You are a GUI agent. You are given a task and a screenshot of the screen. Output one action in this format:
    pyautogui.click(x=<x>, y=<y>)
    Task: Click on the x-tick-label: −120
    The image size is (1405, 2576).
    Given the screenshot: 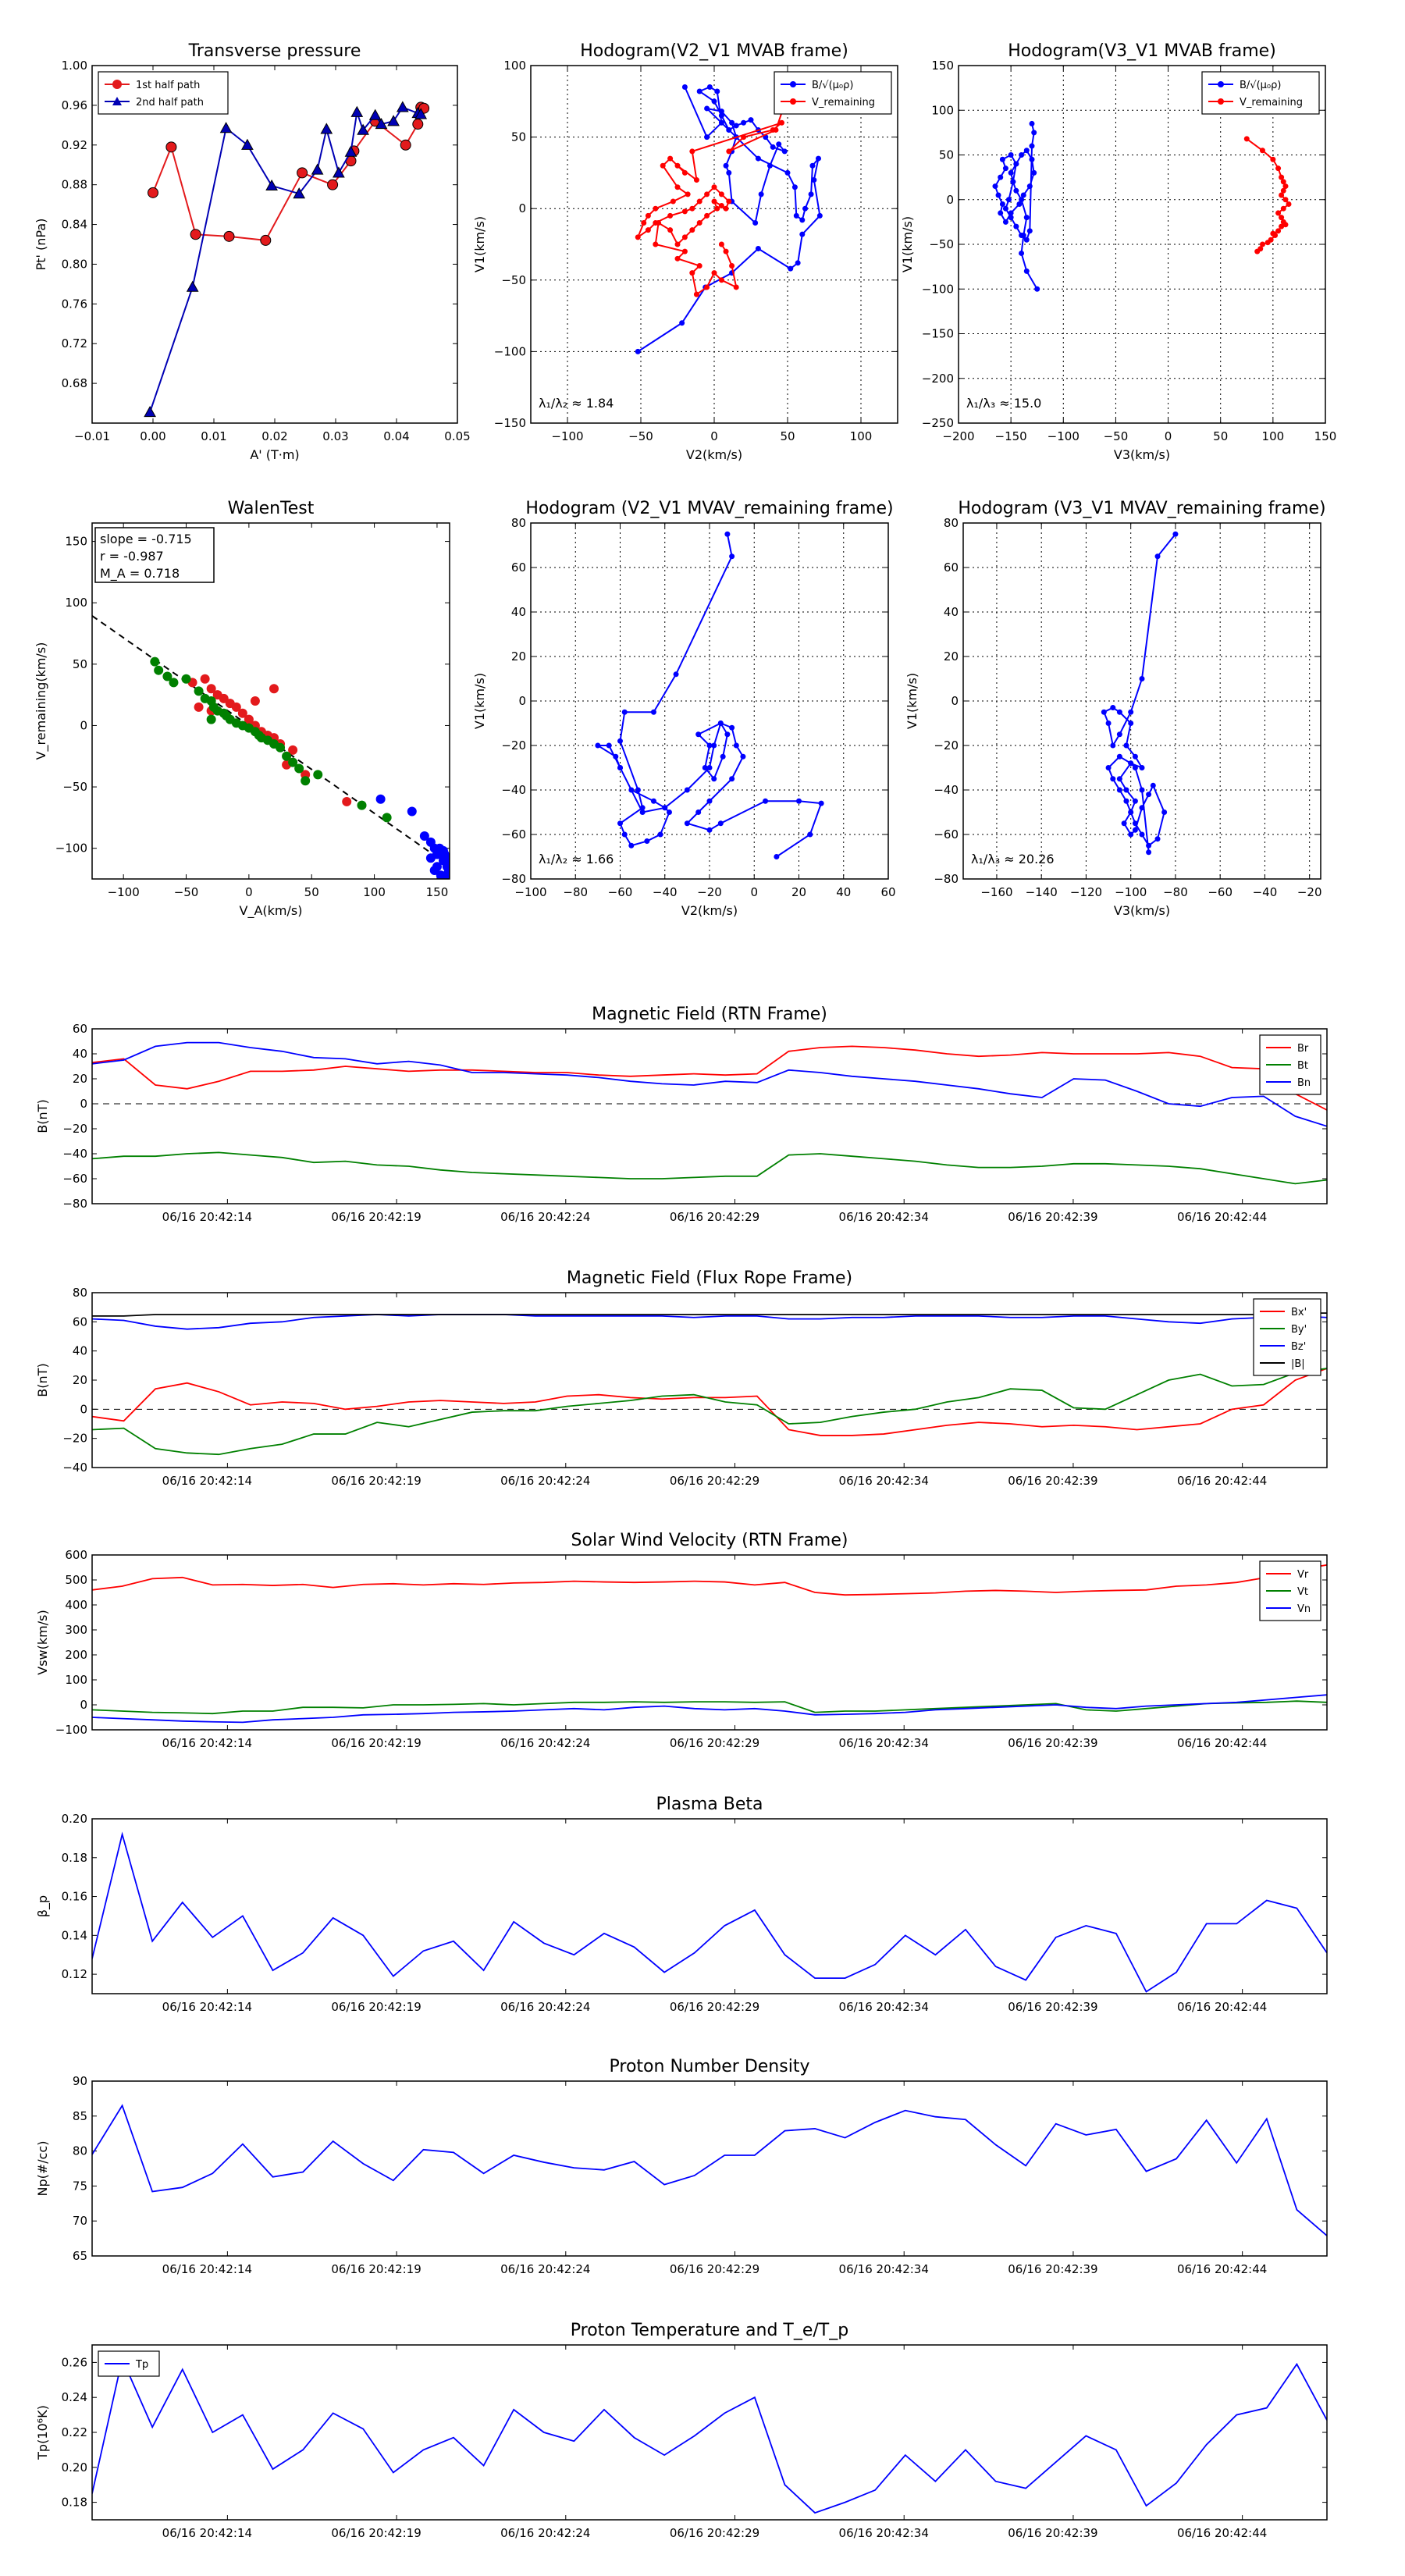 What is the action you would take?
    pyautogui.click(x=1086, y=892)
    